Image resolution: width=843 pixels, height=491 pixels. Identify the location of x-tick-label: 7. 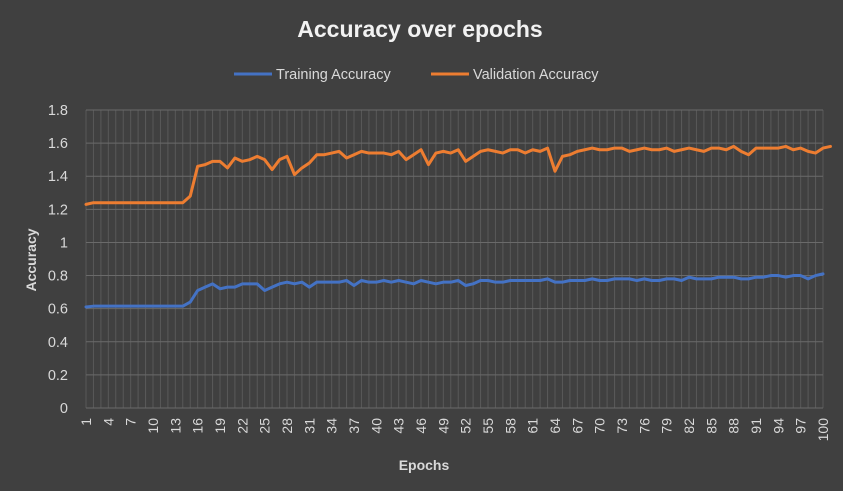
(131, 422).